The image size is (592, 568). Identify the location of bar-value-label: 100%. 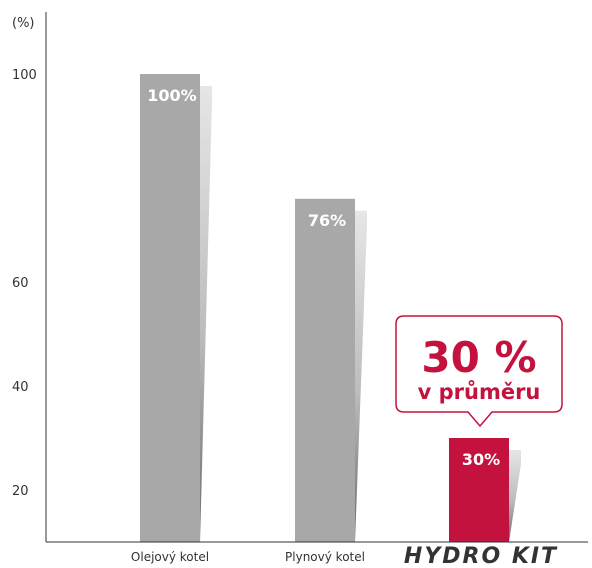
(171, 95).